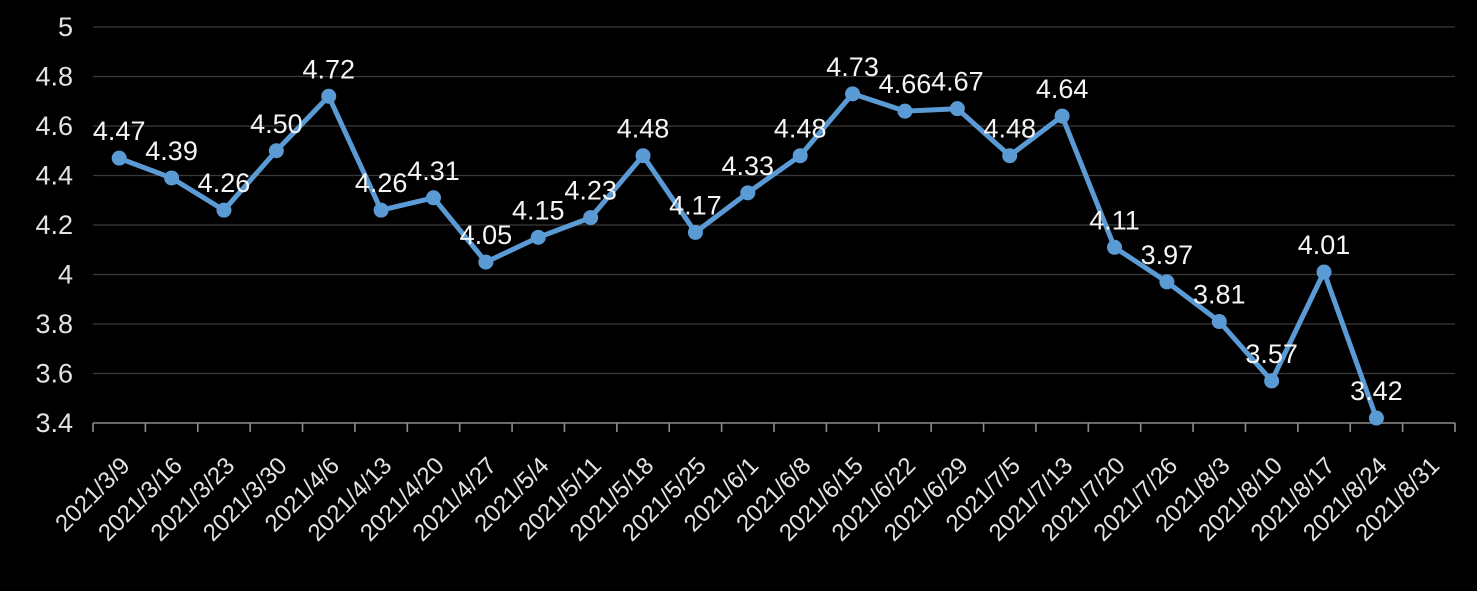 Image resolution: width=1477 pixels, height=591 pixels. I want to click on data-label: 4.33, so click(748, 166).